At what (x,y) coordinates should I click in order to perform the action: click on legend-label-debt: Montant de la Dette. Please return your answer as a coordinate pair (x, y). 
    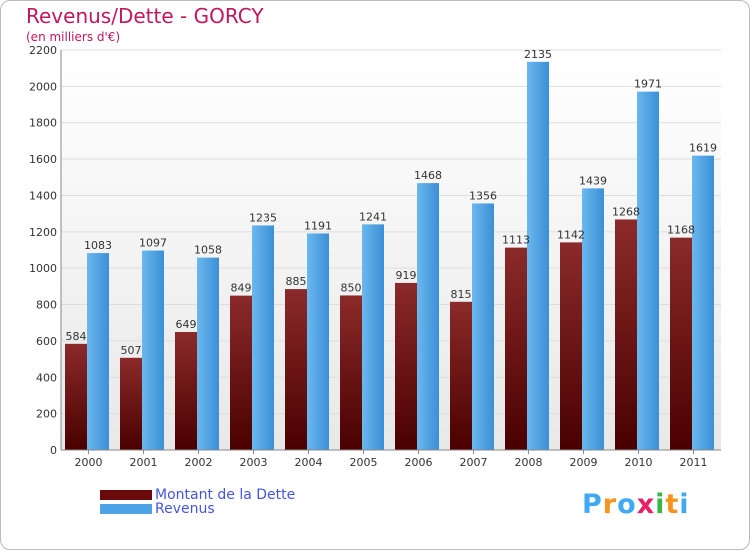
    Looking at the image, I should click on (225, 495).